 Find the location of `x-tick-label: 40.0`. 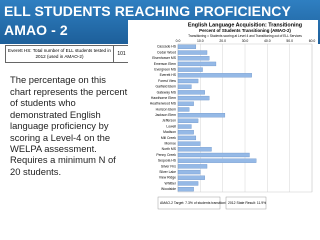

x-tick-label: 40.0 is located at coordinates (267, 41).